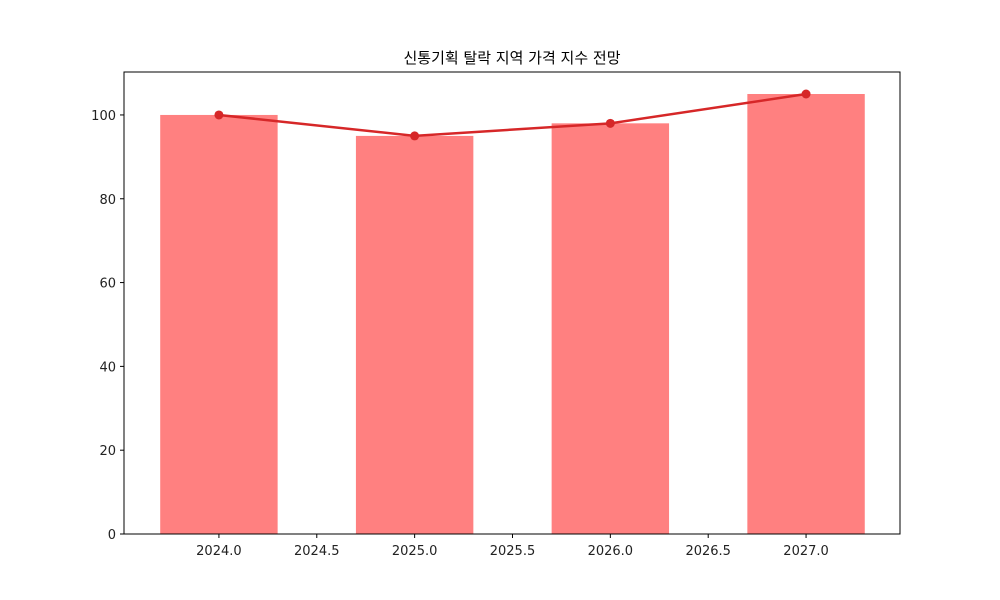 This screenshot has width=1000, height=600. Describe the element at coordinates (415, 551) in the screenshot. I see `x-tick-label: 2025.0` at that location.